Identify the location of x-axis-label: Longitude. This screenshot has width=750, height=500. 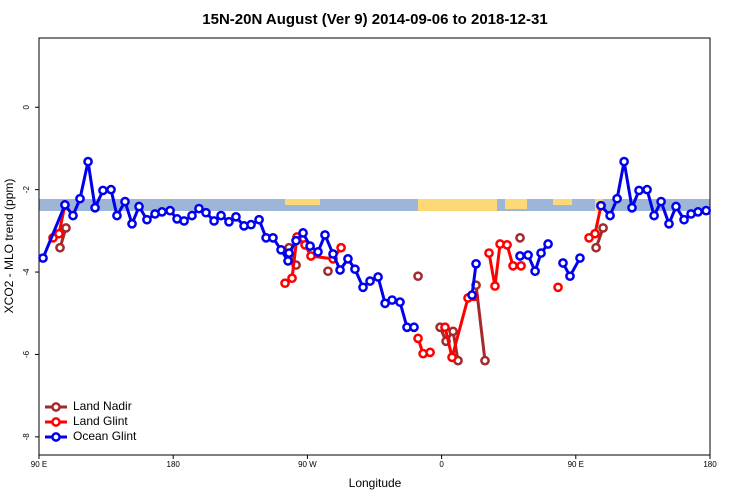
(375, 483).